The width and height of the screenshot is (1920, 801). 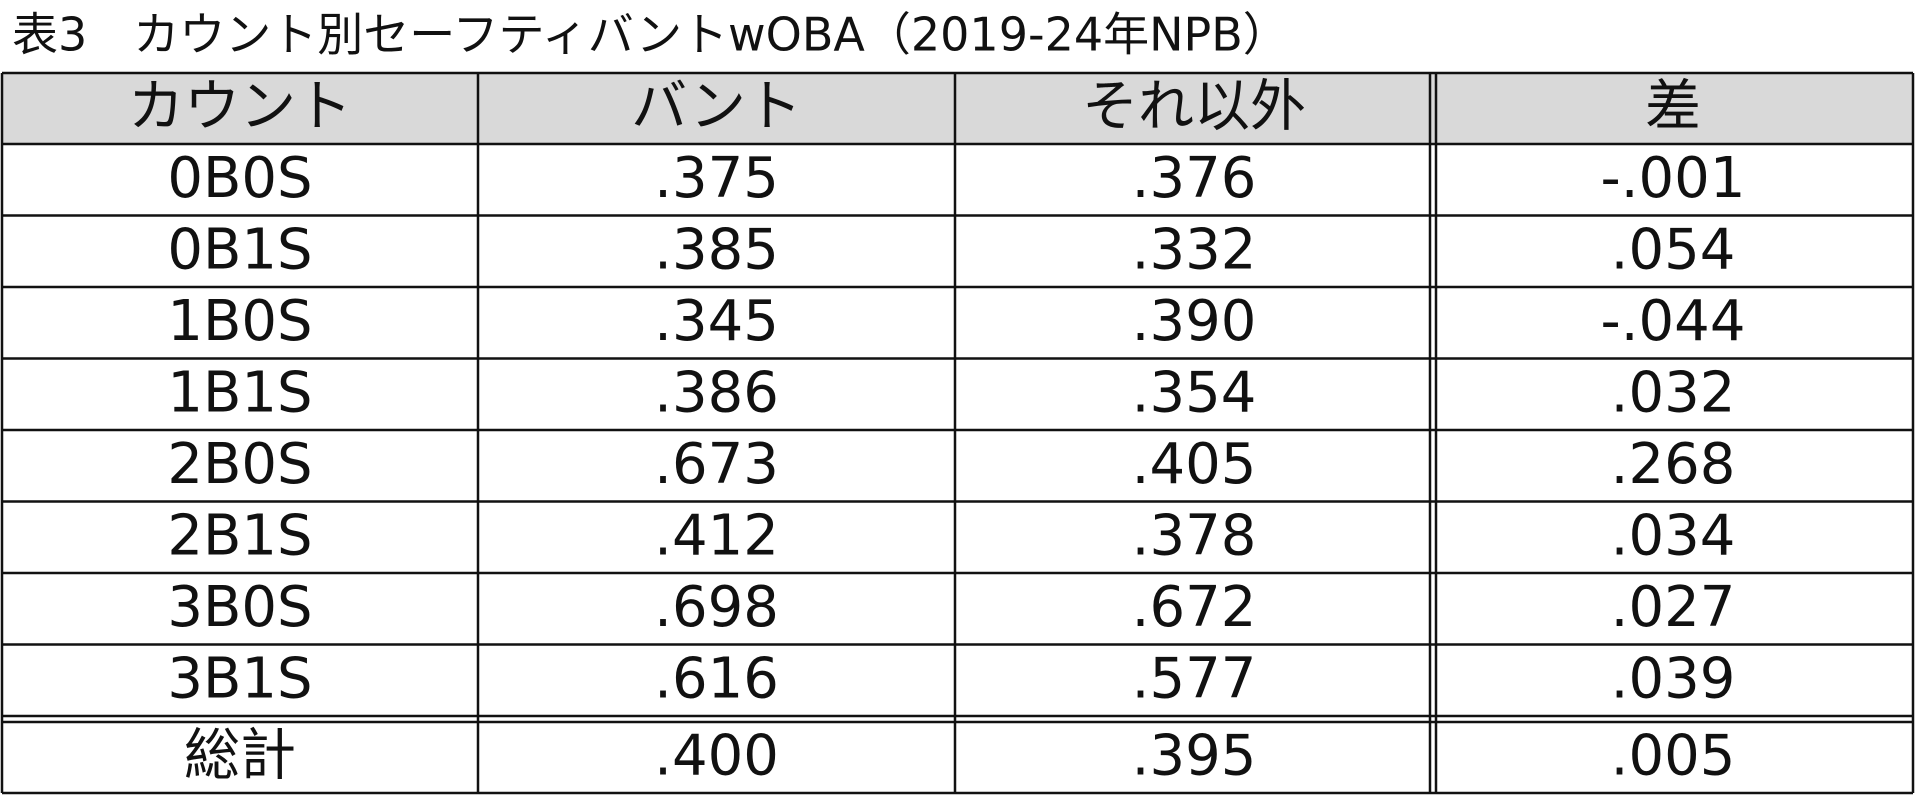 What do you see at coordinates (1673, 392) in the screenshot?
I see `cell: .032` at bounding box center [1673, 392].